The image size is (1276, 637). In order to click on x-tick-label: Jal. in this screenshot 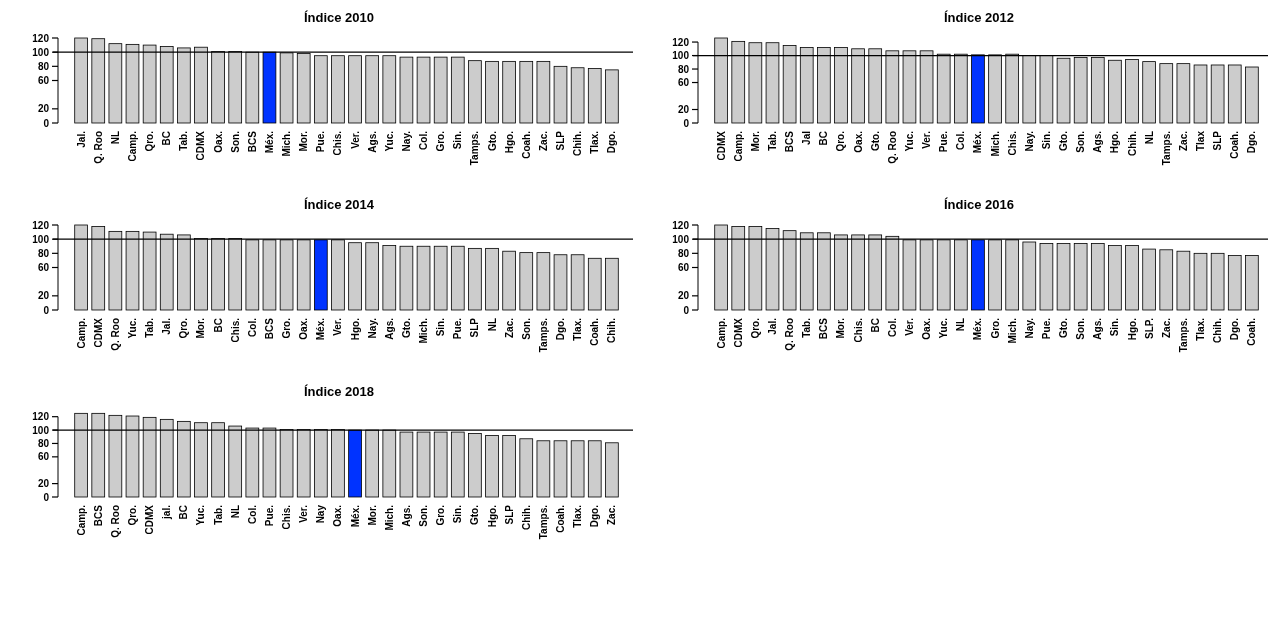, I will do `click(81, 139)`.